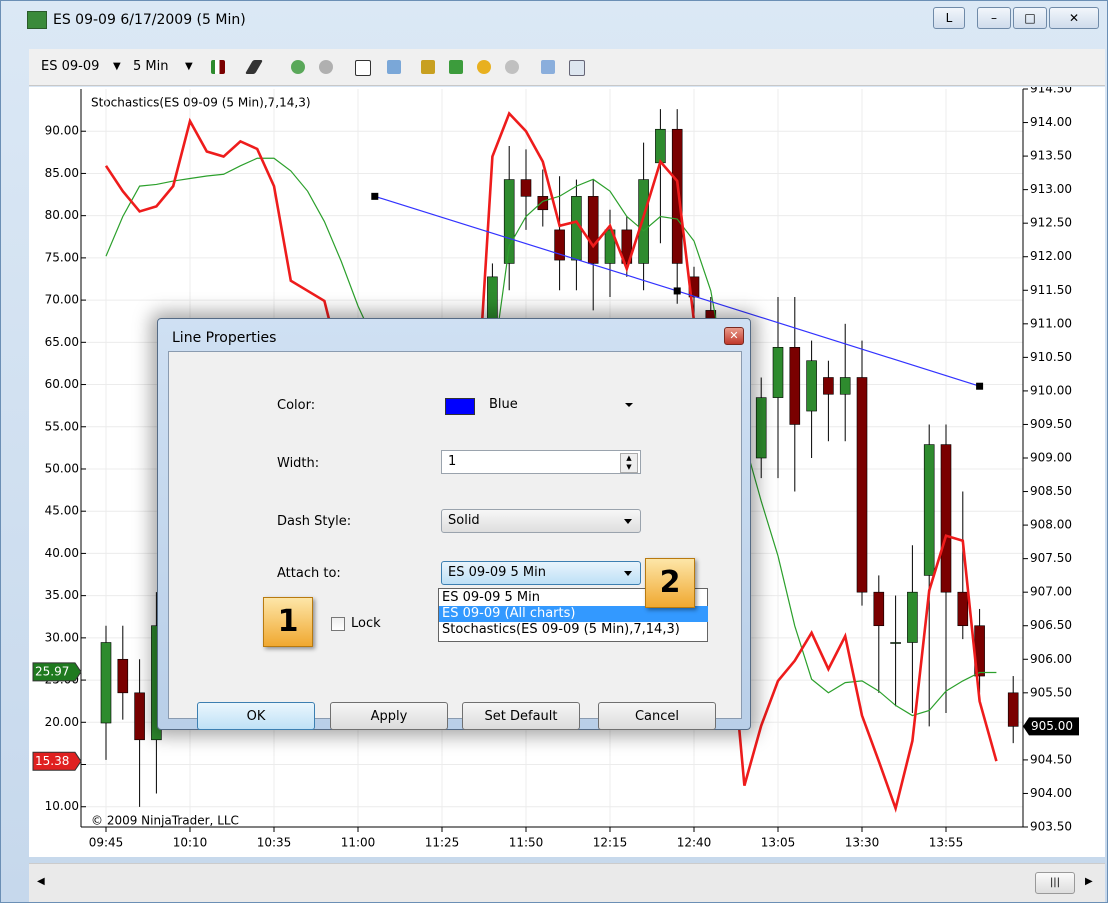 Image resolution: width=1108 pixels, height=903 pixels. What do you see at coordinates (363, 68) in the screenshot?
I see `cursor-icon` at bounding box center [363, 68].